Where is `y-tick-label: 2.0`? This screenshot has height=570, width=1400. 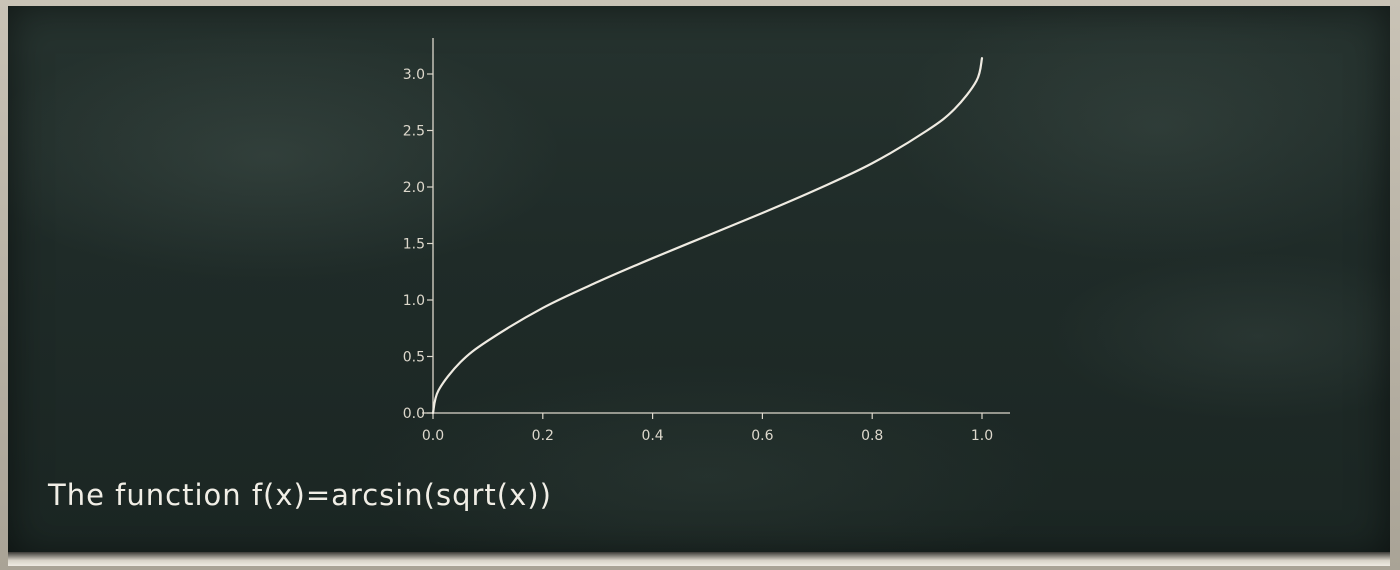
y-tick-label: 2.0 is located at coordinates (414, 188).